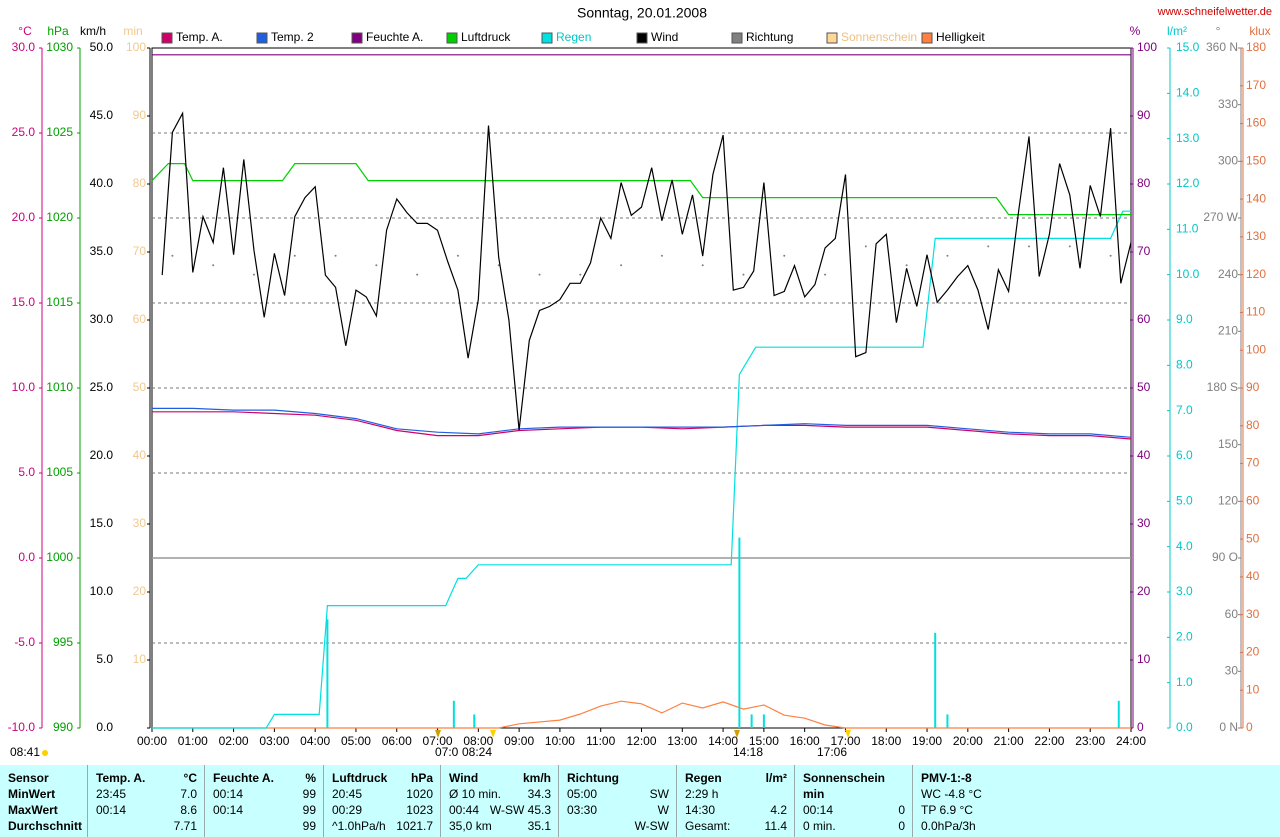 This screenshot has height=837, width=1280. I want to click on y-tick-label: 6.0, so click(1184, 455).